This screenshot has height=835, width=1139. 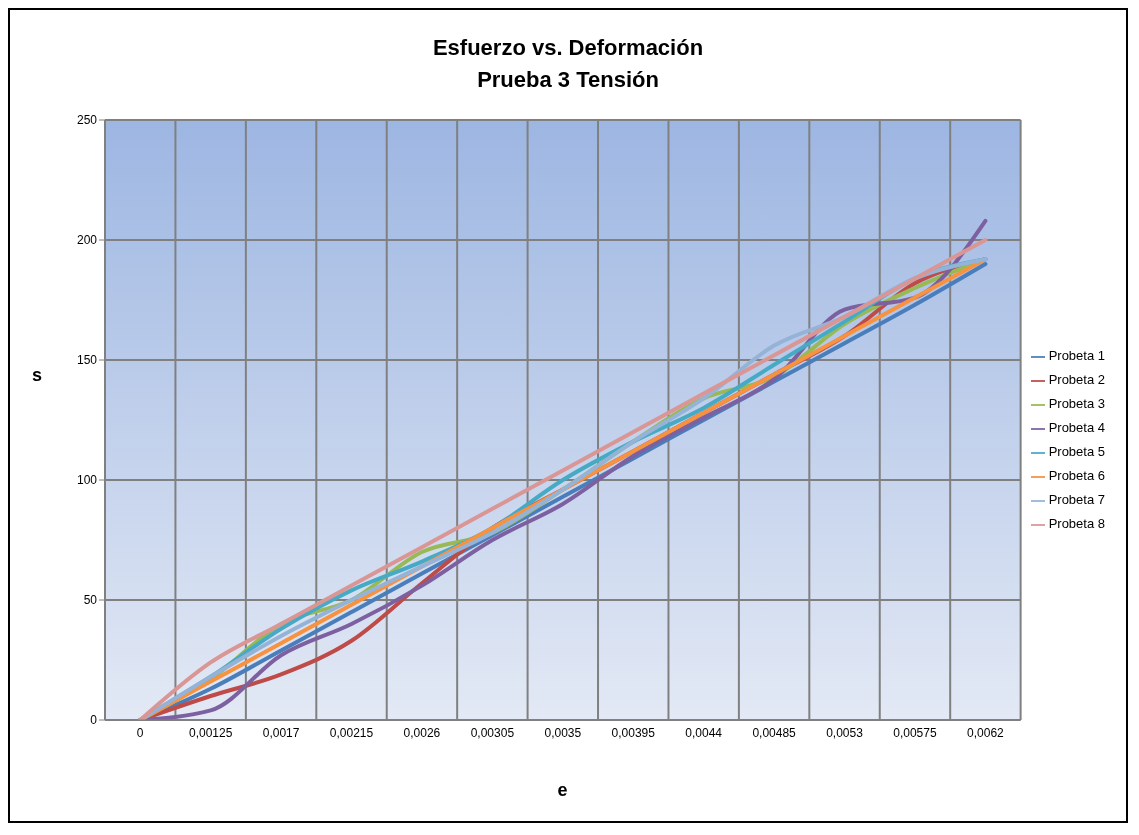 I want to click on x-tick-label: 0,0026, so click(x=422, y=732).